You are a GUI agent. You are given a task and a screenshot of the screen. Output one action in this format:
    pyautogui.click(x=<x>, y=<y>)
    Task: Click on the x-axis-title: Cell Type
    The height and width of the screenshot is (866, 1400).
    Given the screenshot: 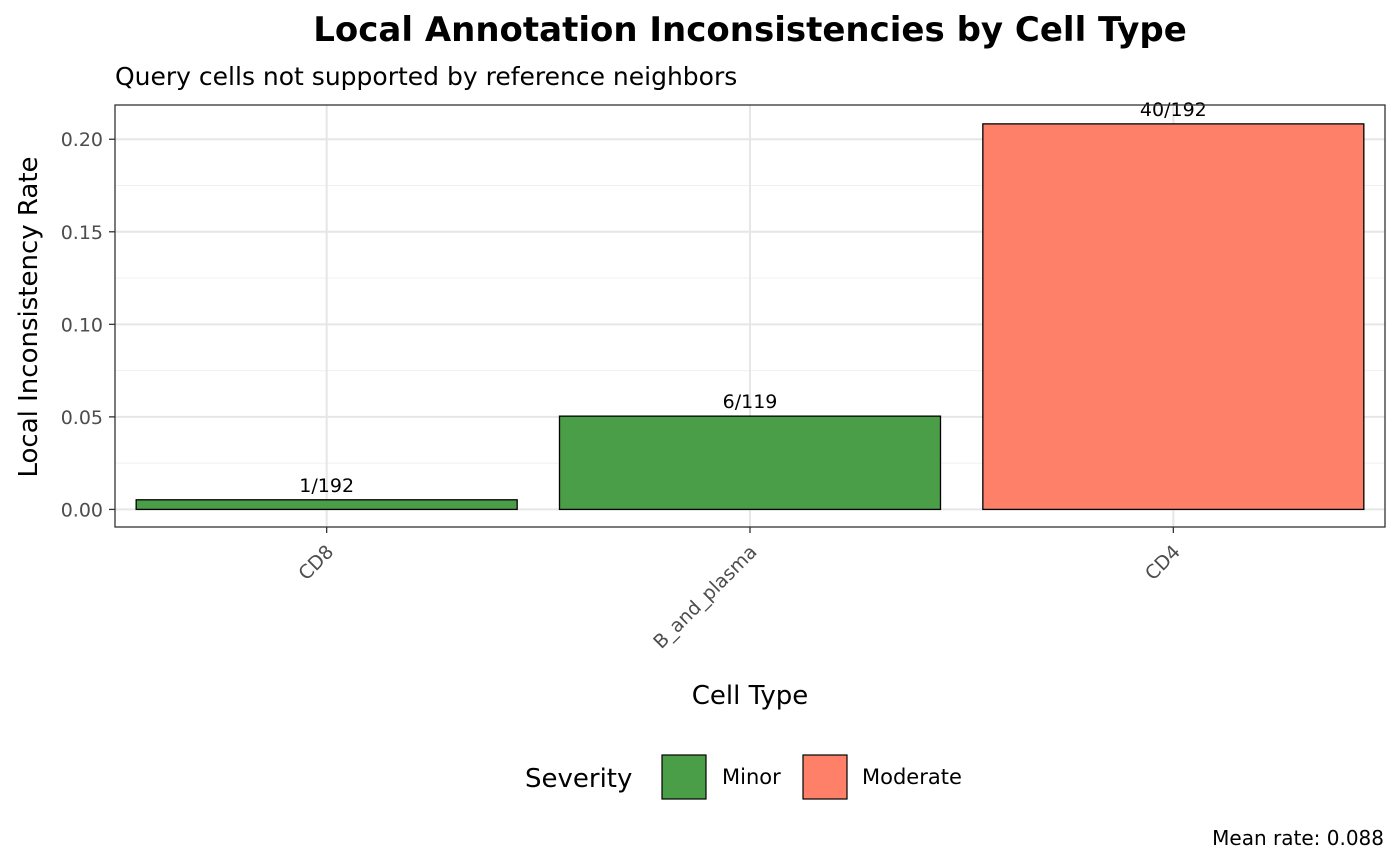 What is the action you would take?
    pyautogui.click(x=750, y=696)
    